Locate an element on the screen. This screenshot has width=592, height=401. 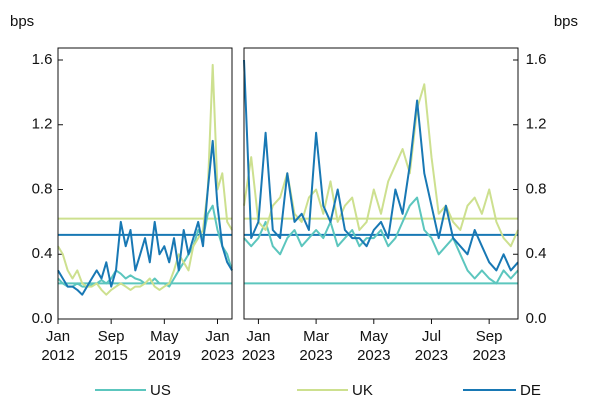
legend-label: US is located at coordinates (160, 390).